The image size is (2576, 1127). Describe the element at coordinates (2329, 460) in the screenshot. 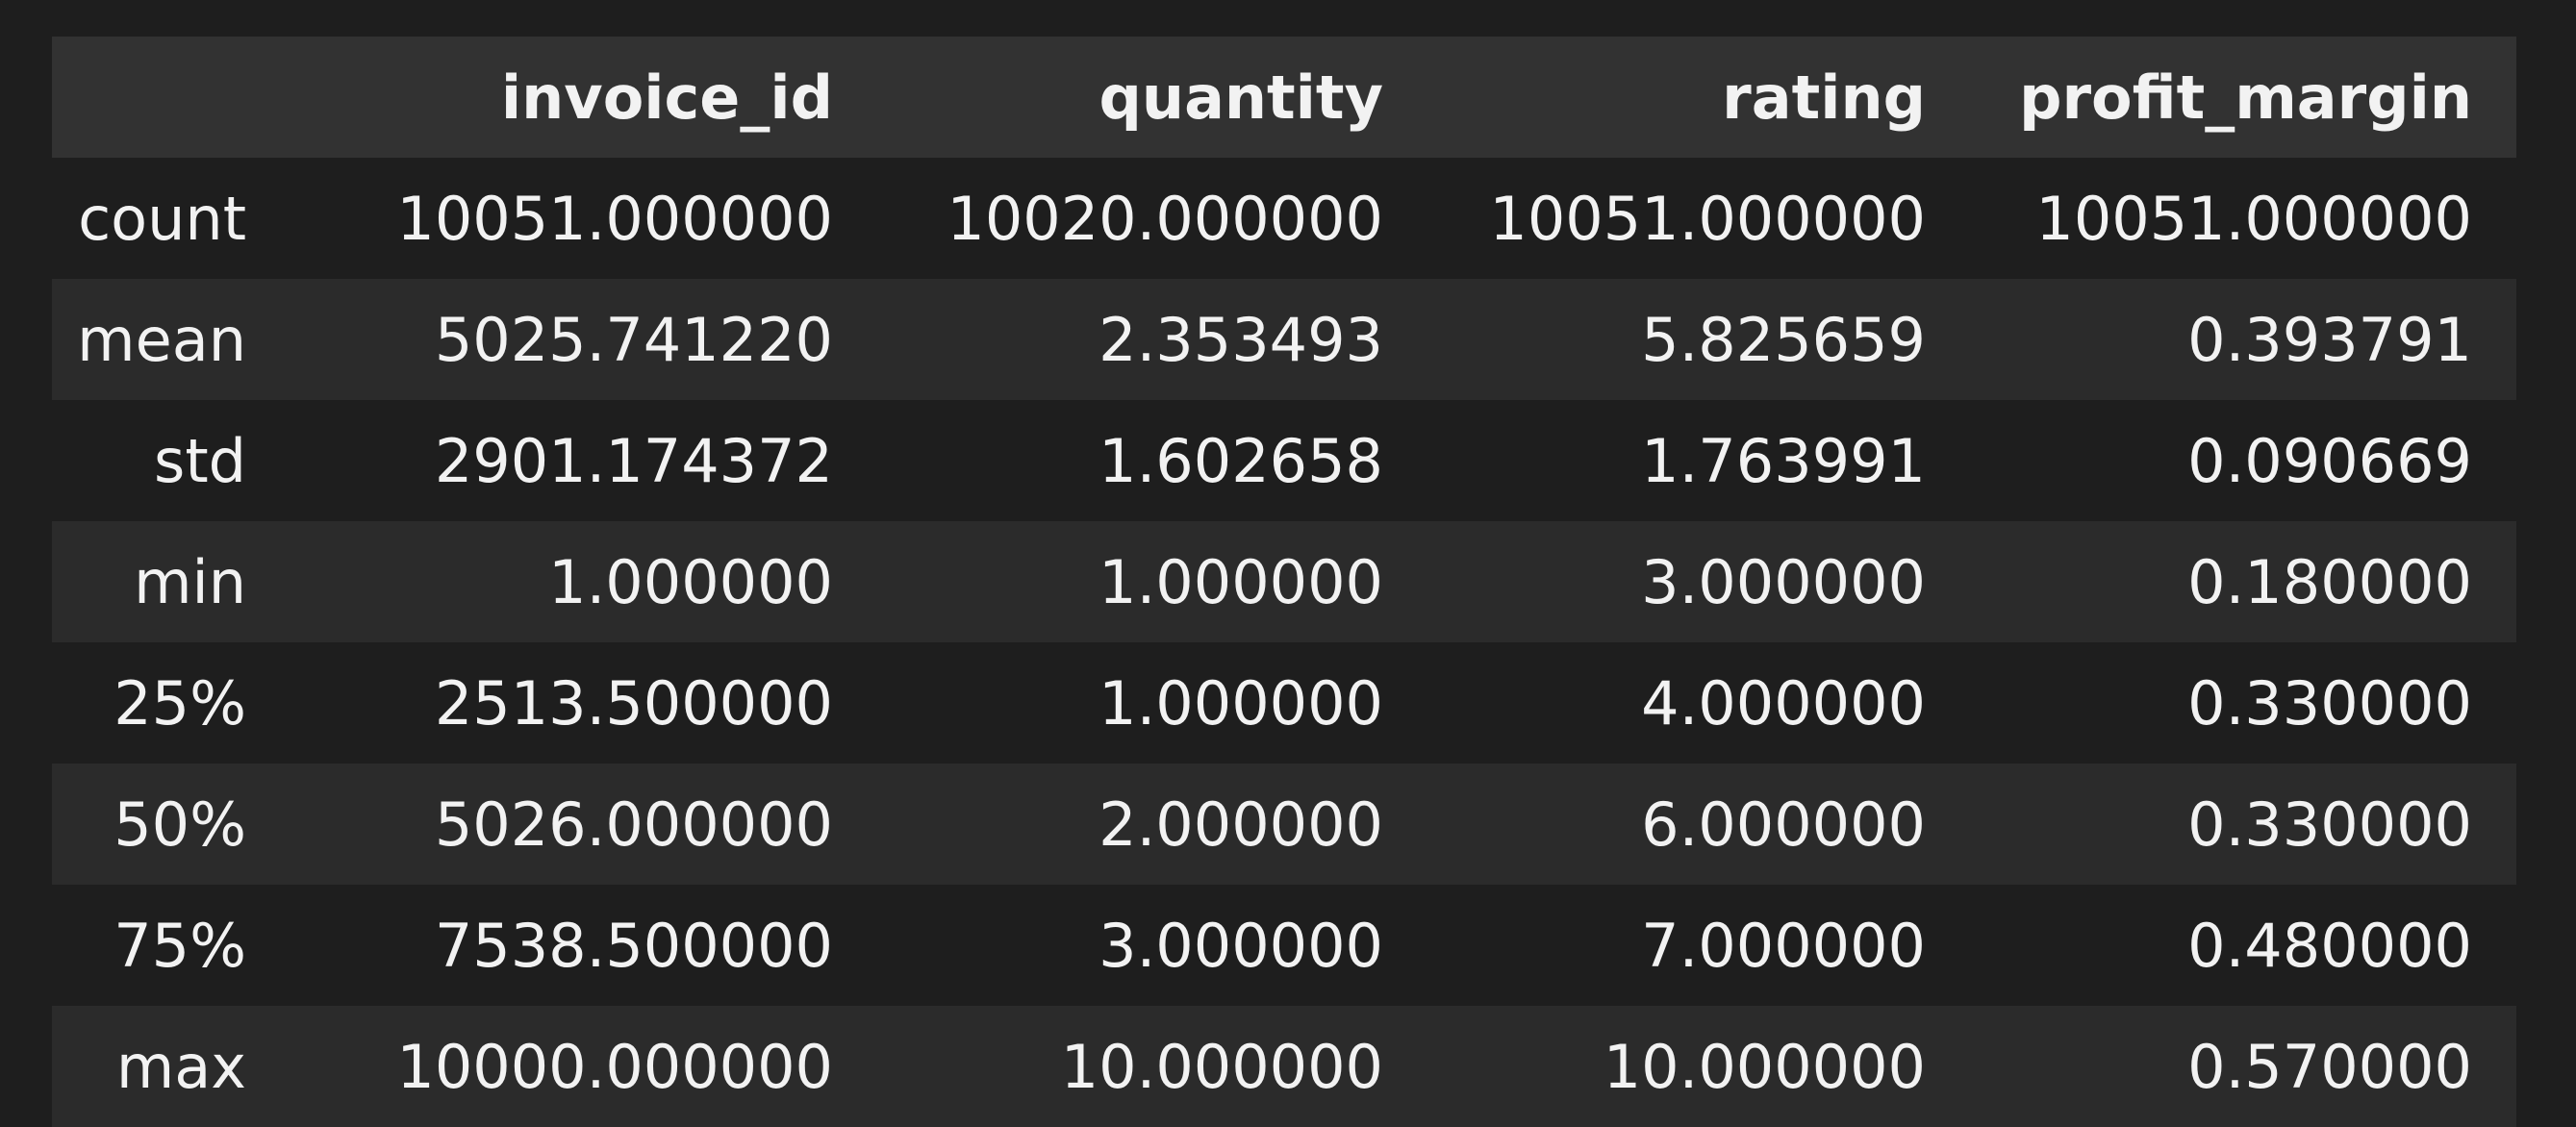

I see `cell-value: 0.090669` at that location.